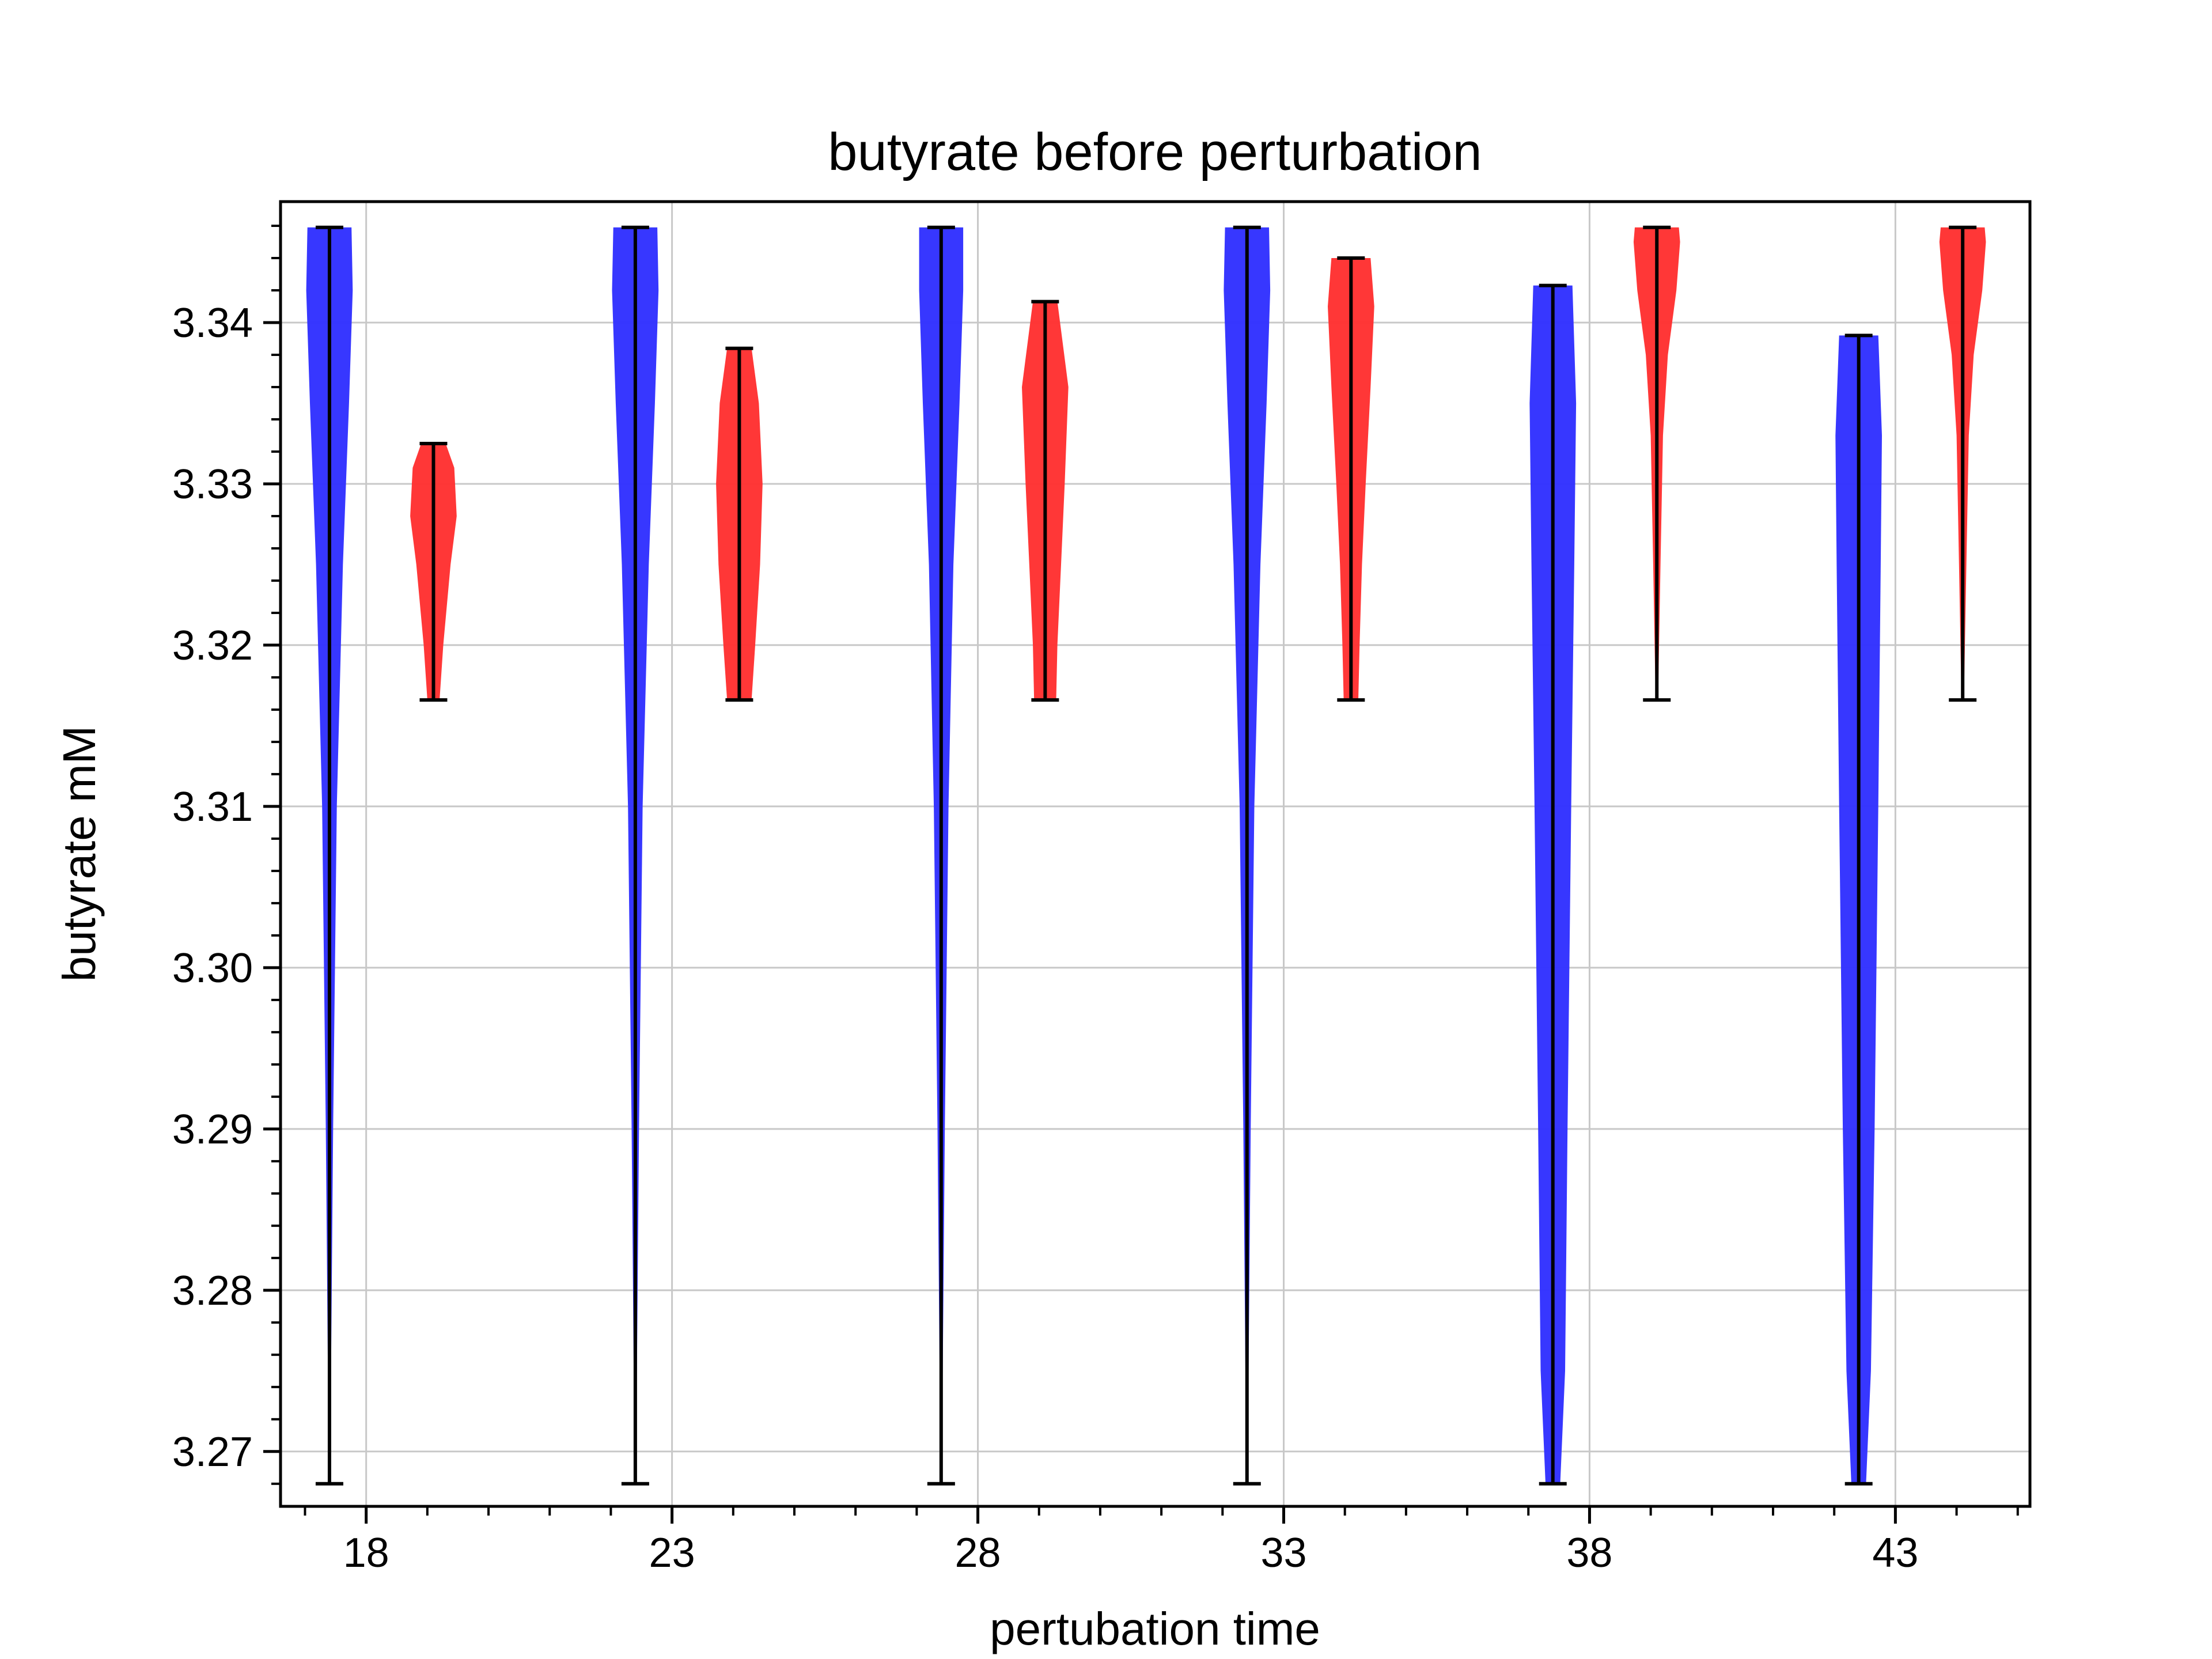  Describe the element at coordinates (1895, 1553) in the screenshot. I see `x-tick-label: 43` at that location.